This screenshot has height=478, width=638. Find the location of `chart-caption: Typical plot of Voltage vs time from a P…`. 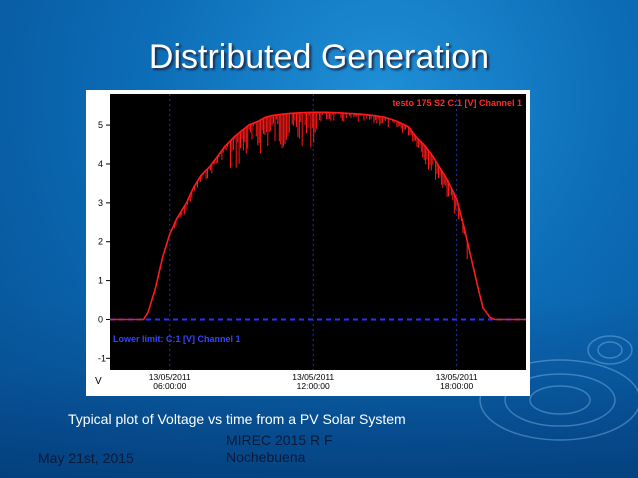

chart-caption: Typical plot of Voltage vs time from a P… is located at coordinates (237, 419).